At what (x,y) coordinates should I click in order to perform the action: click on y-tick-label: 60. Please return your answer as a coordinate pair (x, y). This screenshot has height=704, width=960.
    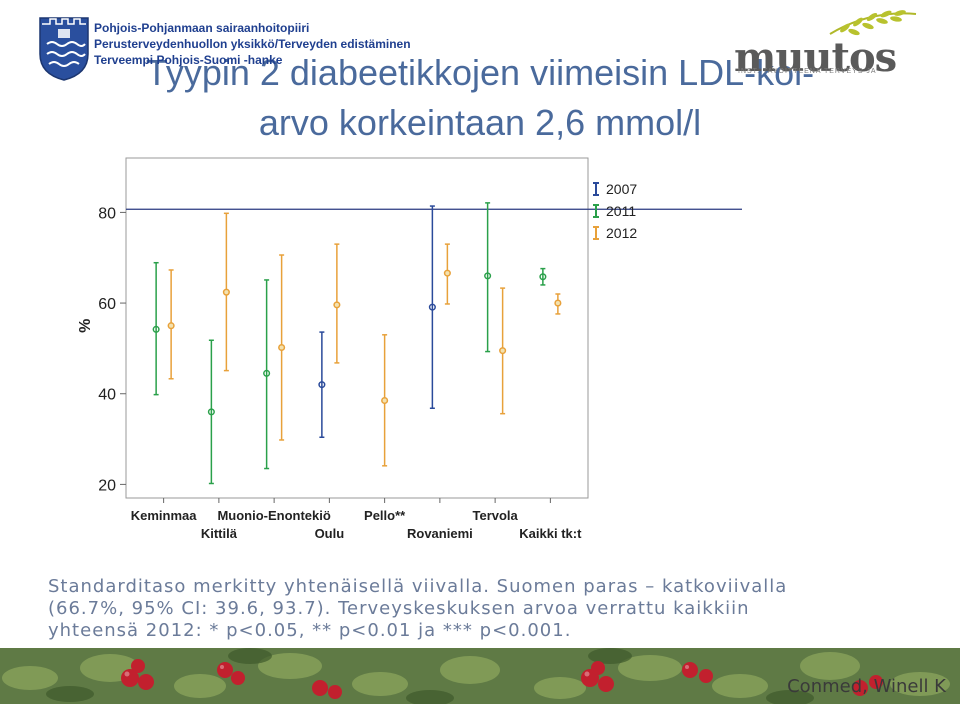
    Looking at the image, I should click on (107, 304).